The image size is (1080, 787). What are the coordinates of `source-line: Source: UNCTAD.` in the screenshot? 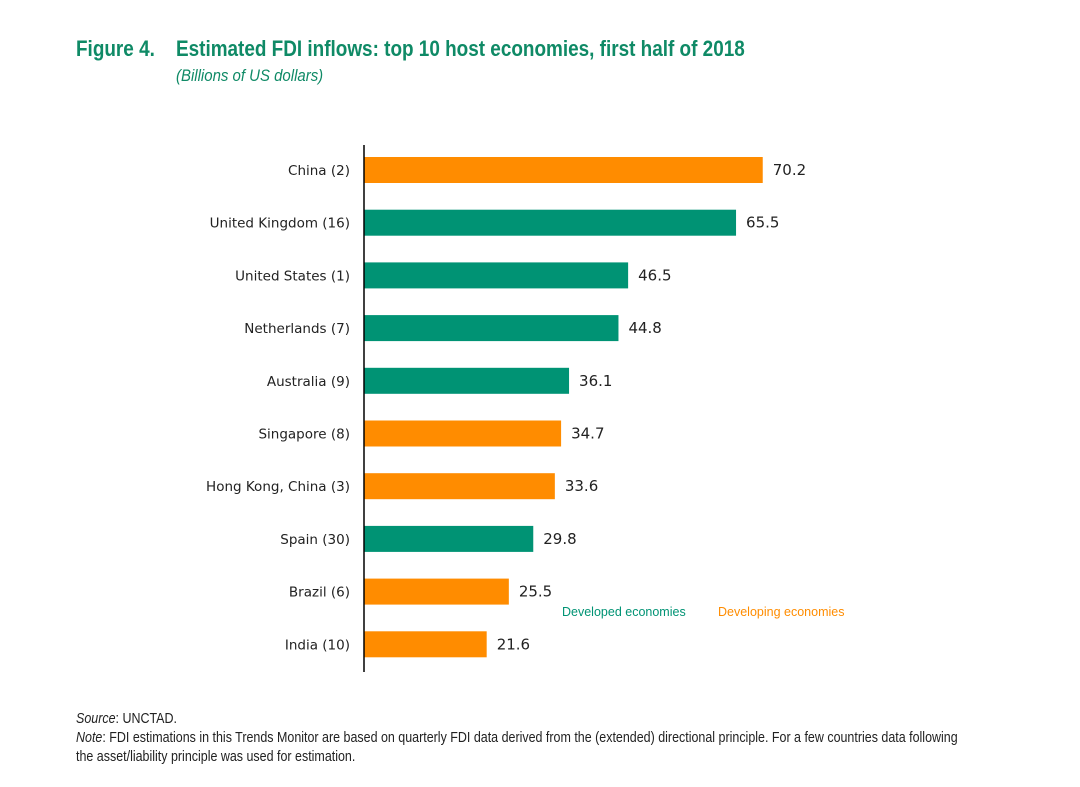 It's located at (549, 719).